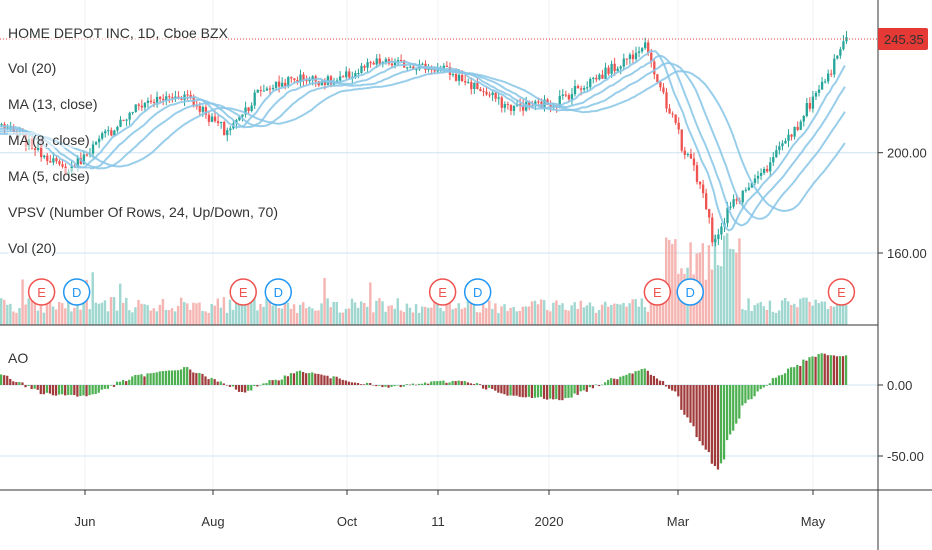 This screenshot has height=550, width=932. What do you see at coordinates (49, 140) in the screenshot?
I see `indicator-ma-8: MA (8, close)` at bounding box center [49, 140].